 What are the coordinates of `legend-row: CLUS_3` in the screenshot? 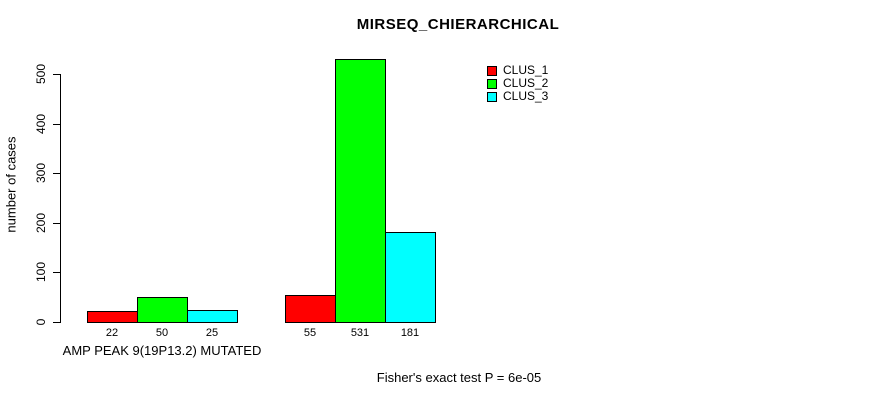 It's located at (517, 96).